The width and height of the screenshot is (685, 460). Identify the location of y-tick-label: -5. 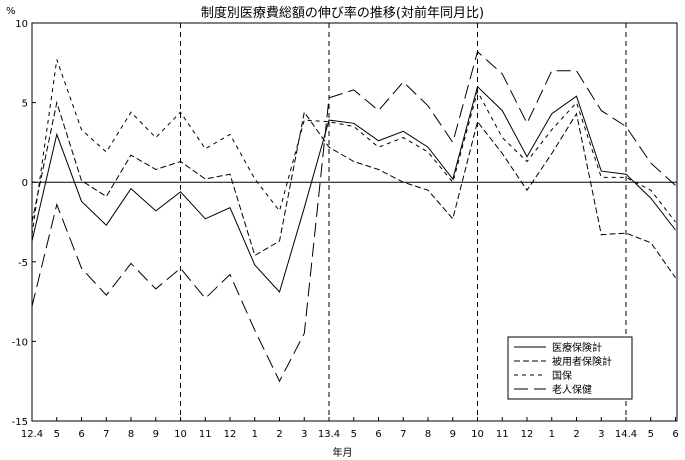
(23, 263).